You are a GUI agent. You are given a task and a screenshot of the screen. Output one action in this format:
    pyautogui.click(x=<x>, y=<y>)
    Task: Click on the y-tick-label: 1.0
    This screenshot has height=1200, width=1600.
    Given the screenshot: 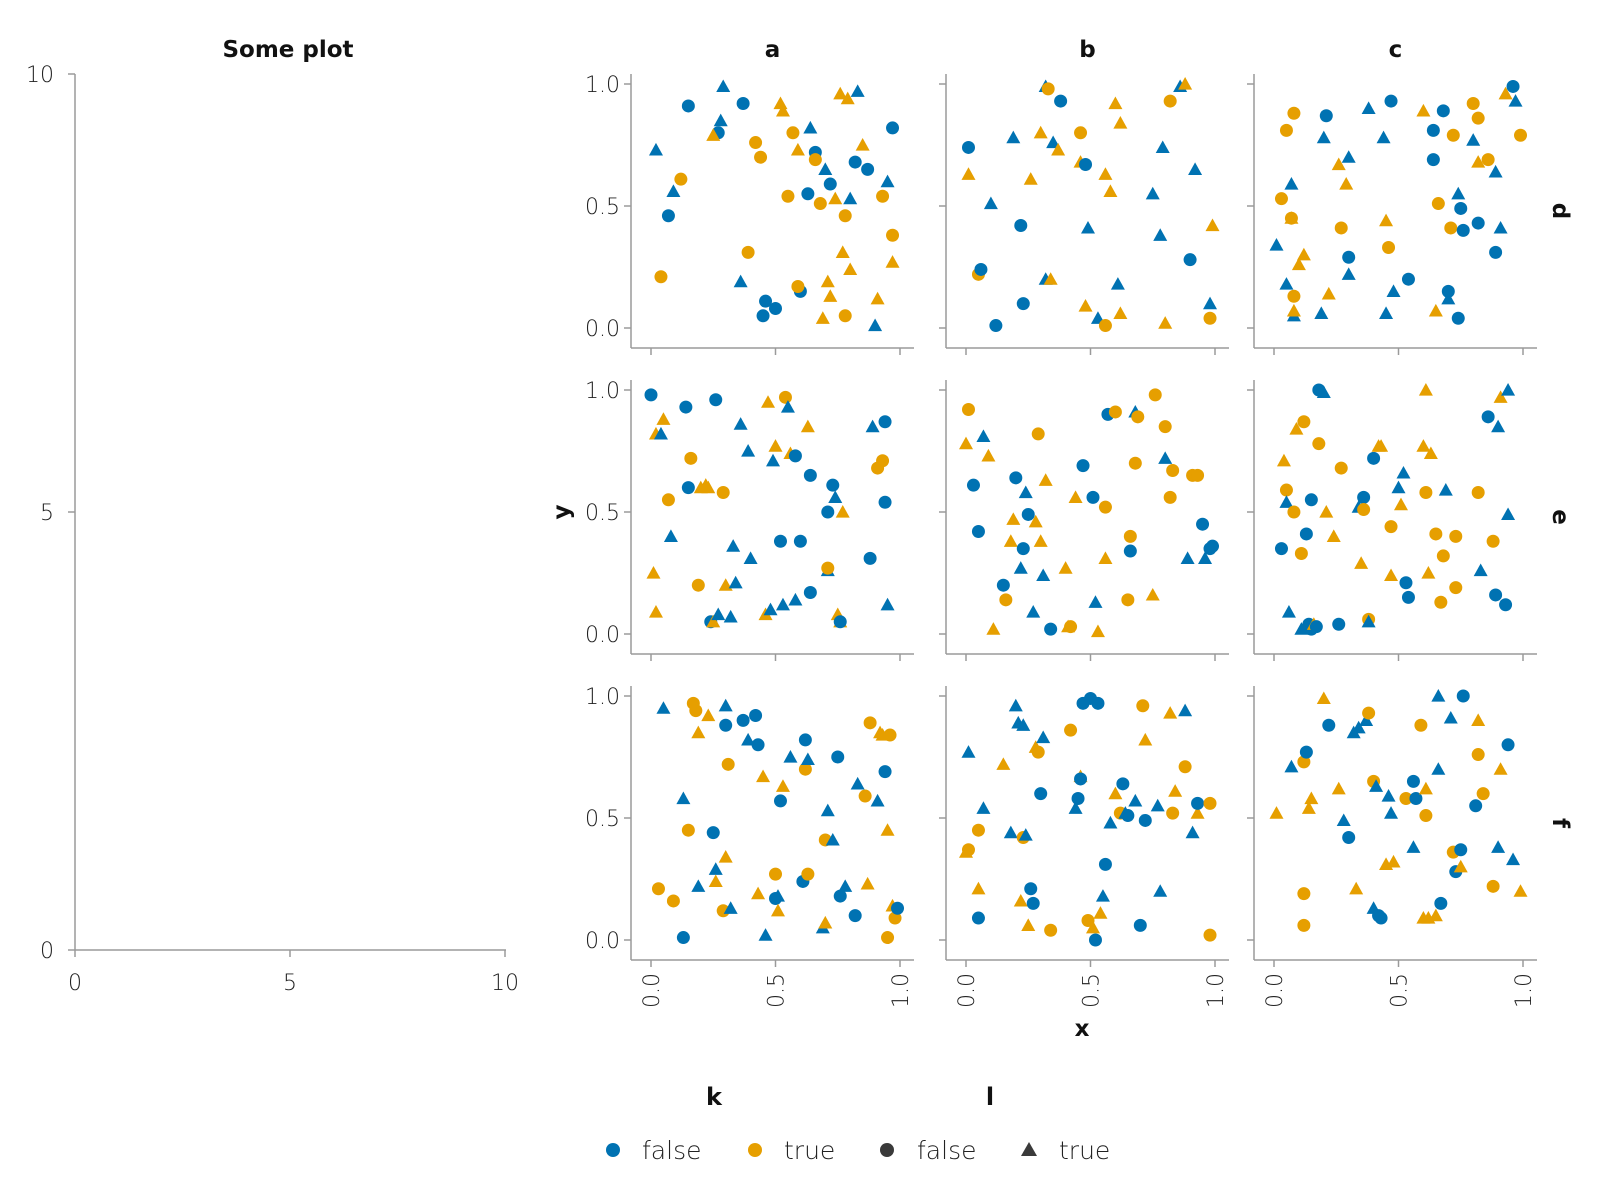 What is the action you would take?
    pyautogui.click(x=602, y=391)
    